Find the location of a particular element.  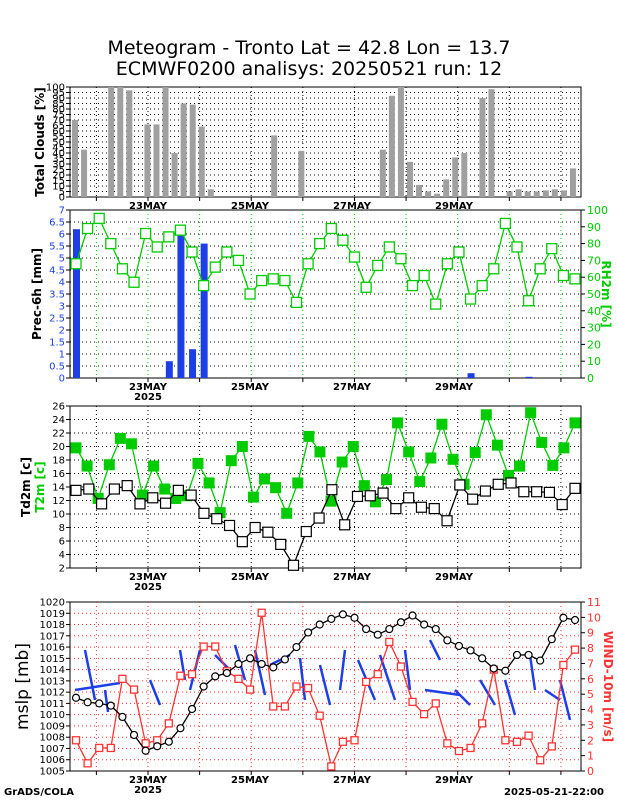

x-sub-label: 2025 is located at coordinates (148, 587).